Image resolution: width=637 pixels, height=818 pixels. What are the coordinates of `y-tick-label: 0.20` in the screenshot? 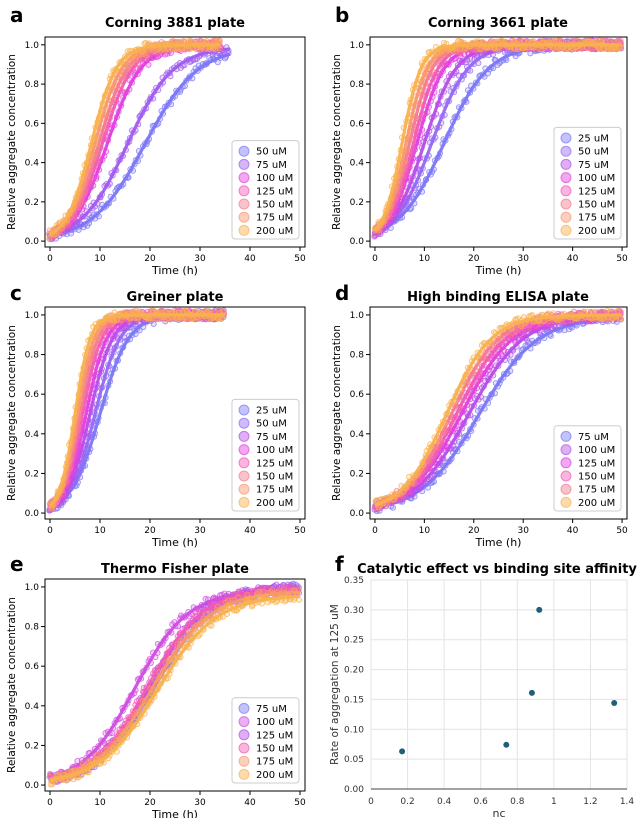 It's located at (354, 671).